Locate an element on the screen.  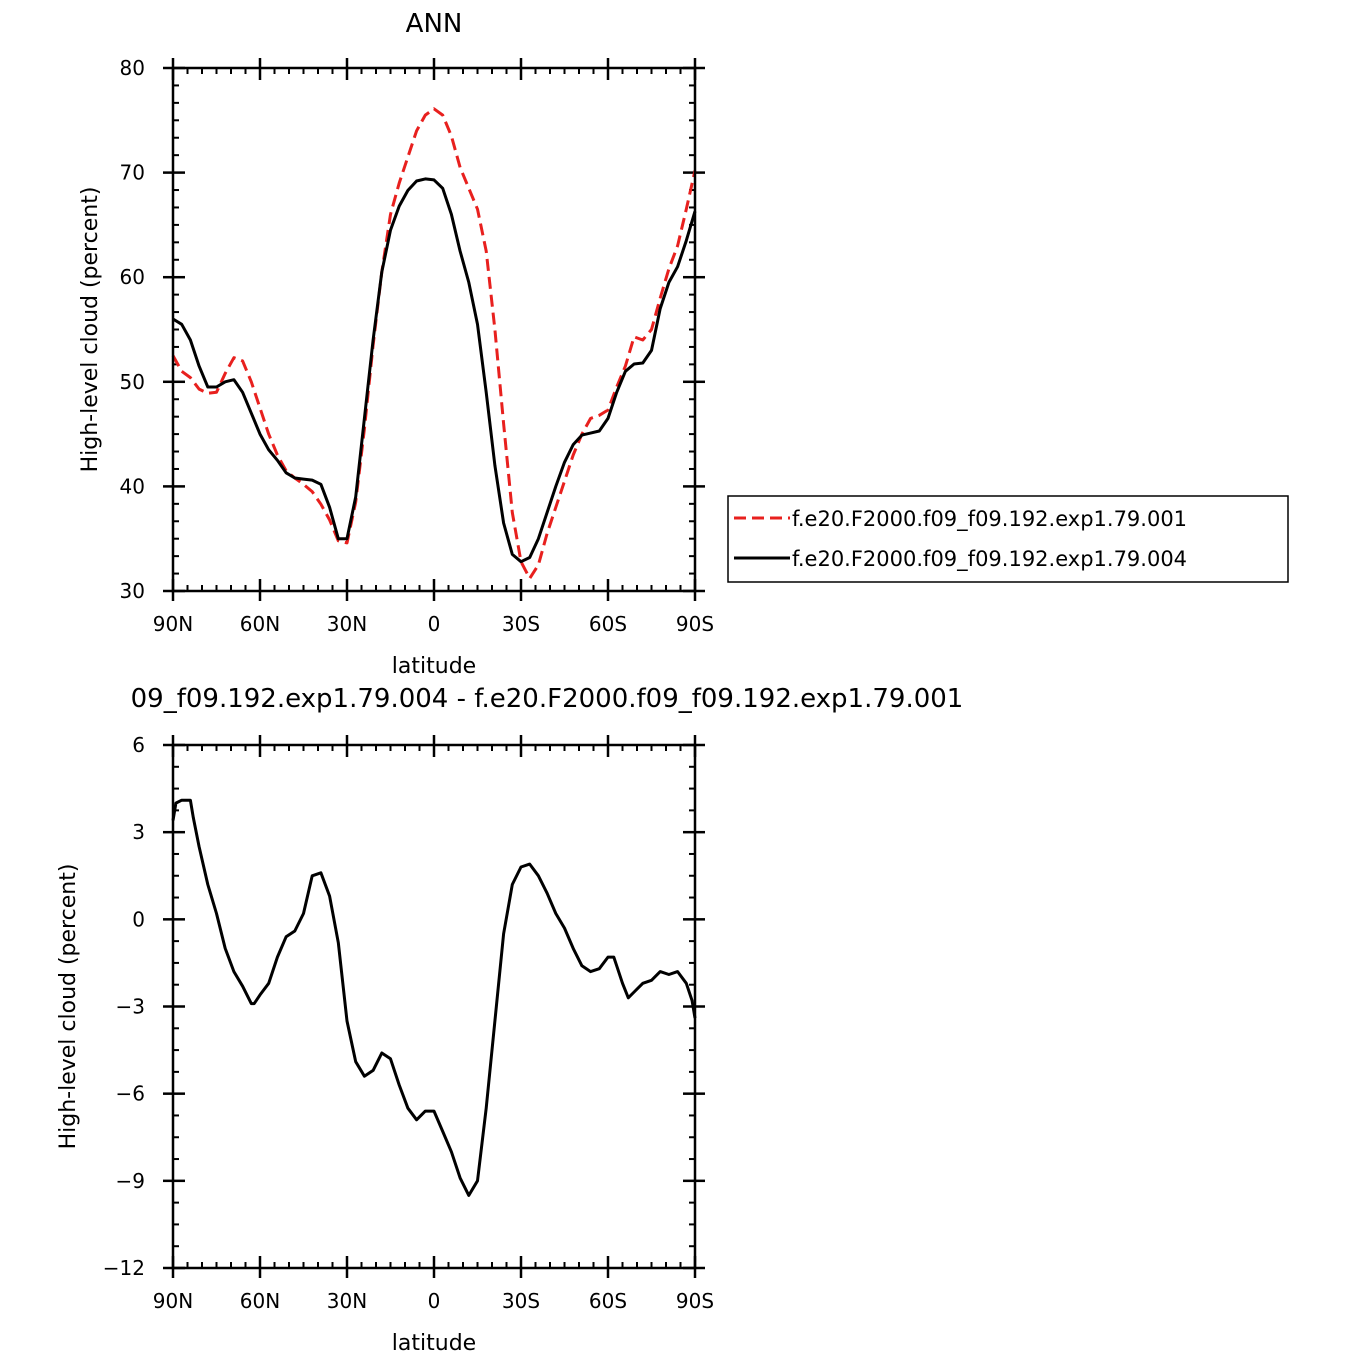
top-chart-title: ANN is located at coordinates (434, 24).